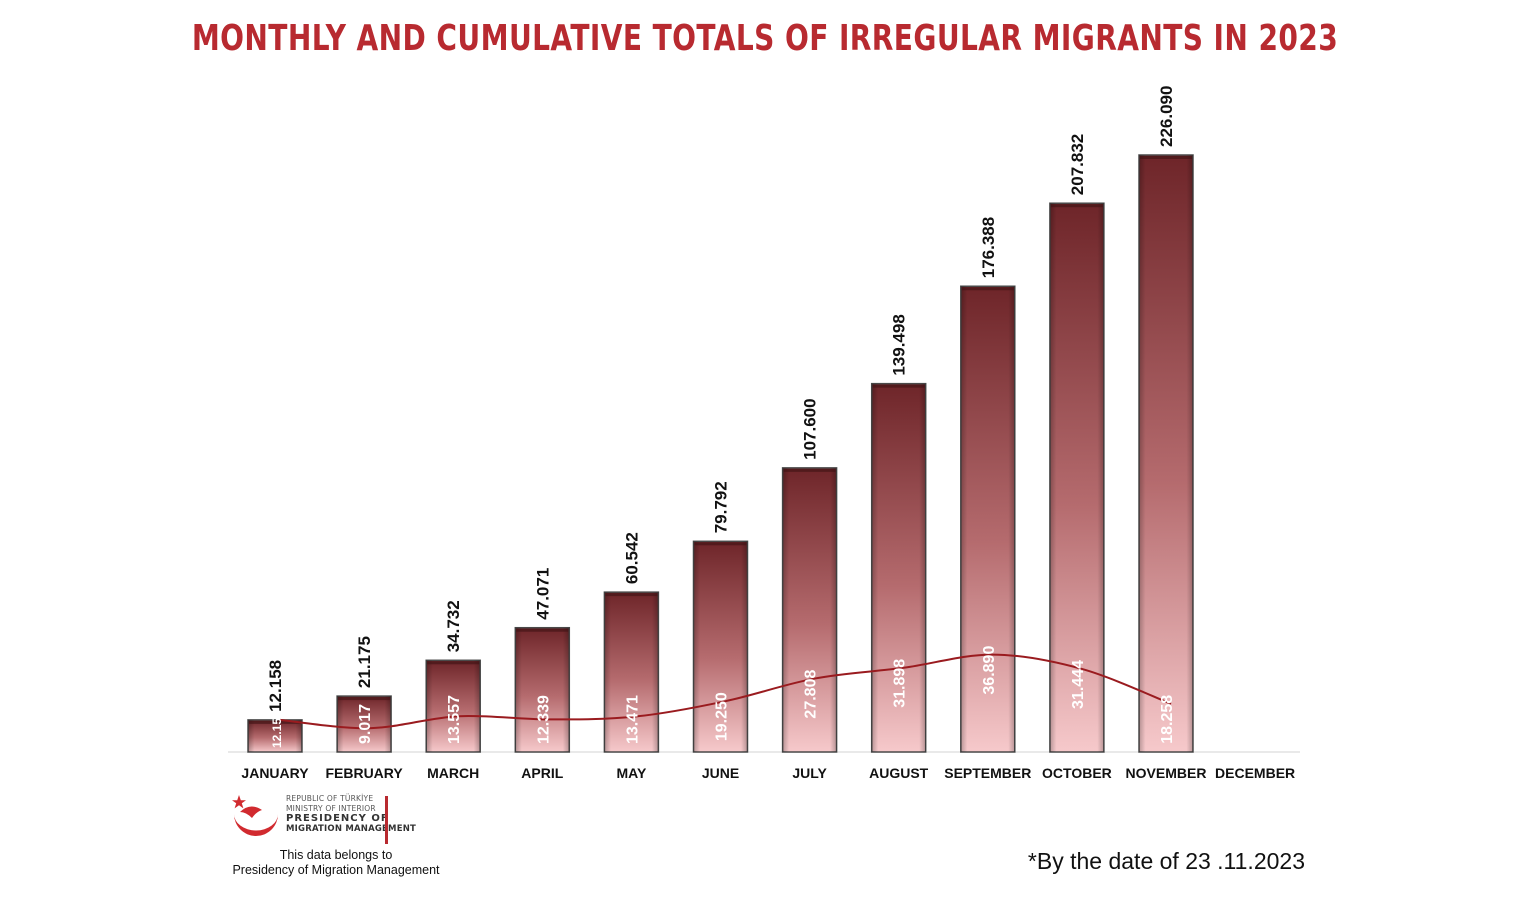 Image resolution: width=1530 pixels, height=900 pixels. What do you see at coordinates (1166, 861) in the screenshot?
I see `date-footnote: *By the date of 23 .11.2023` at bounding box center [1166, 861].